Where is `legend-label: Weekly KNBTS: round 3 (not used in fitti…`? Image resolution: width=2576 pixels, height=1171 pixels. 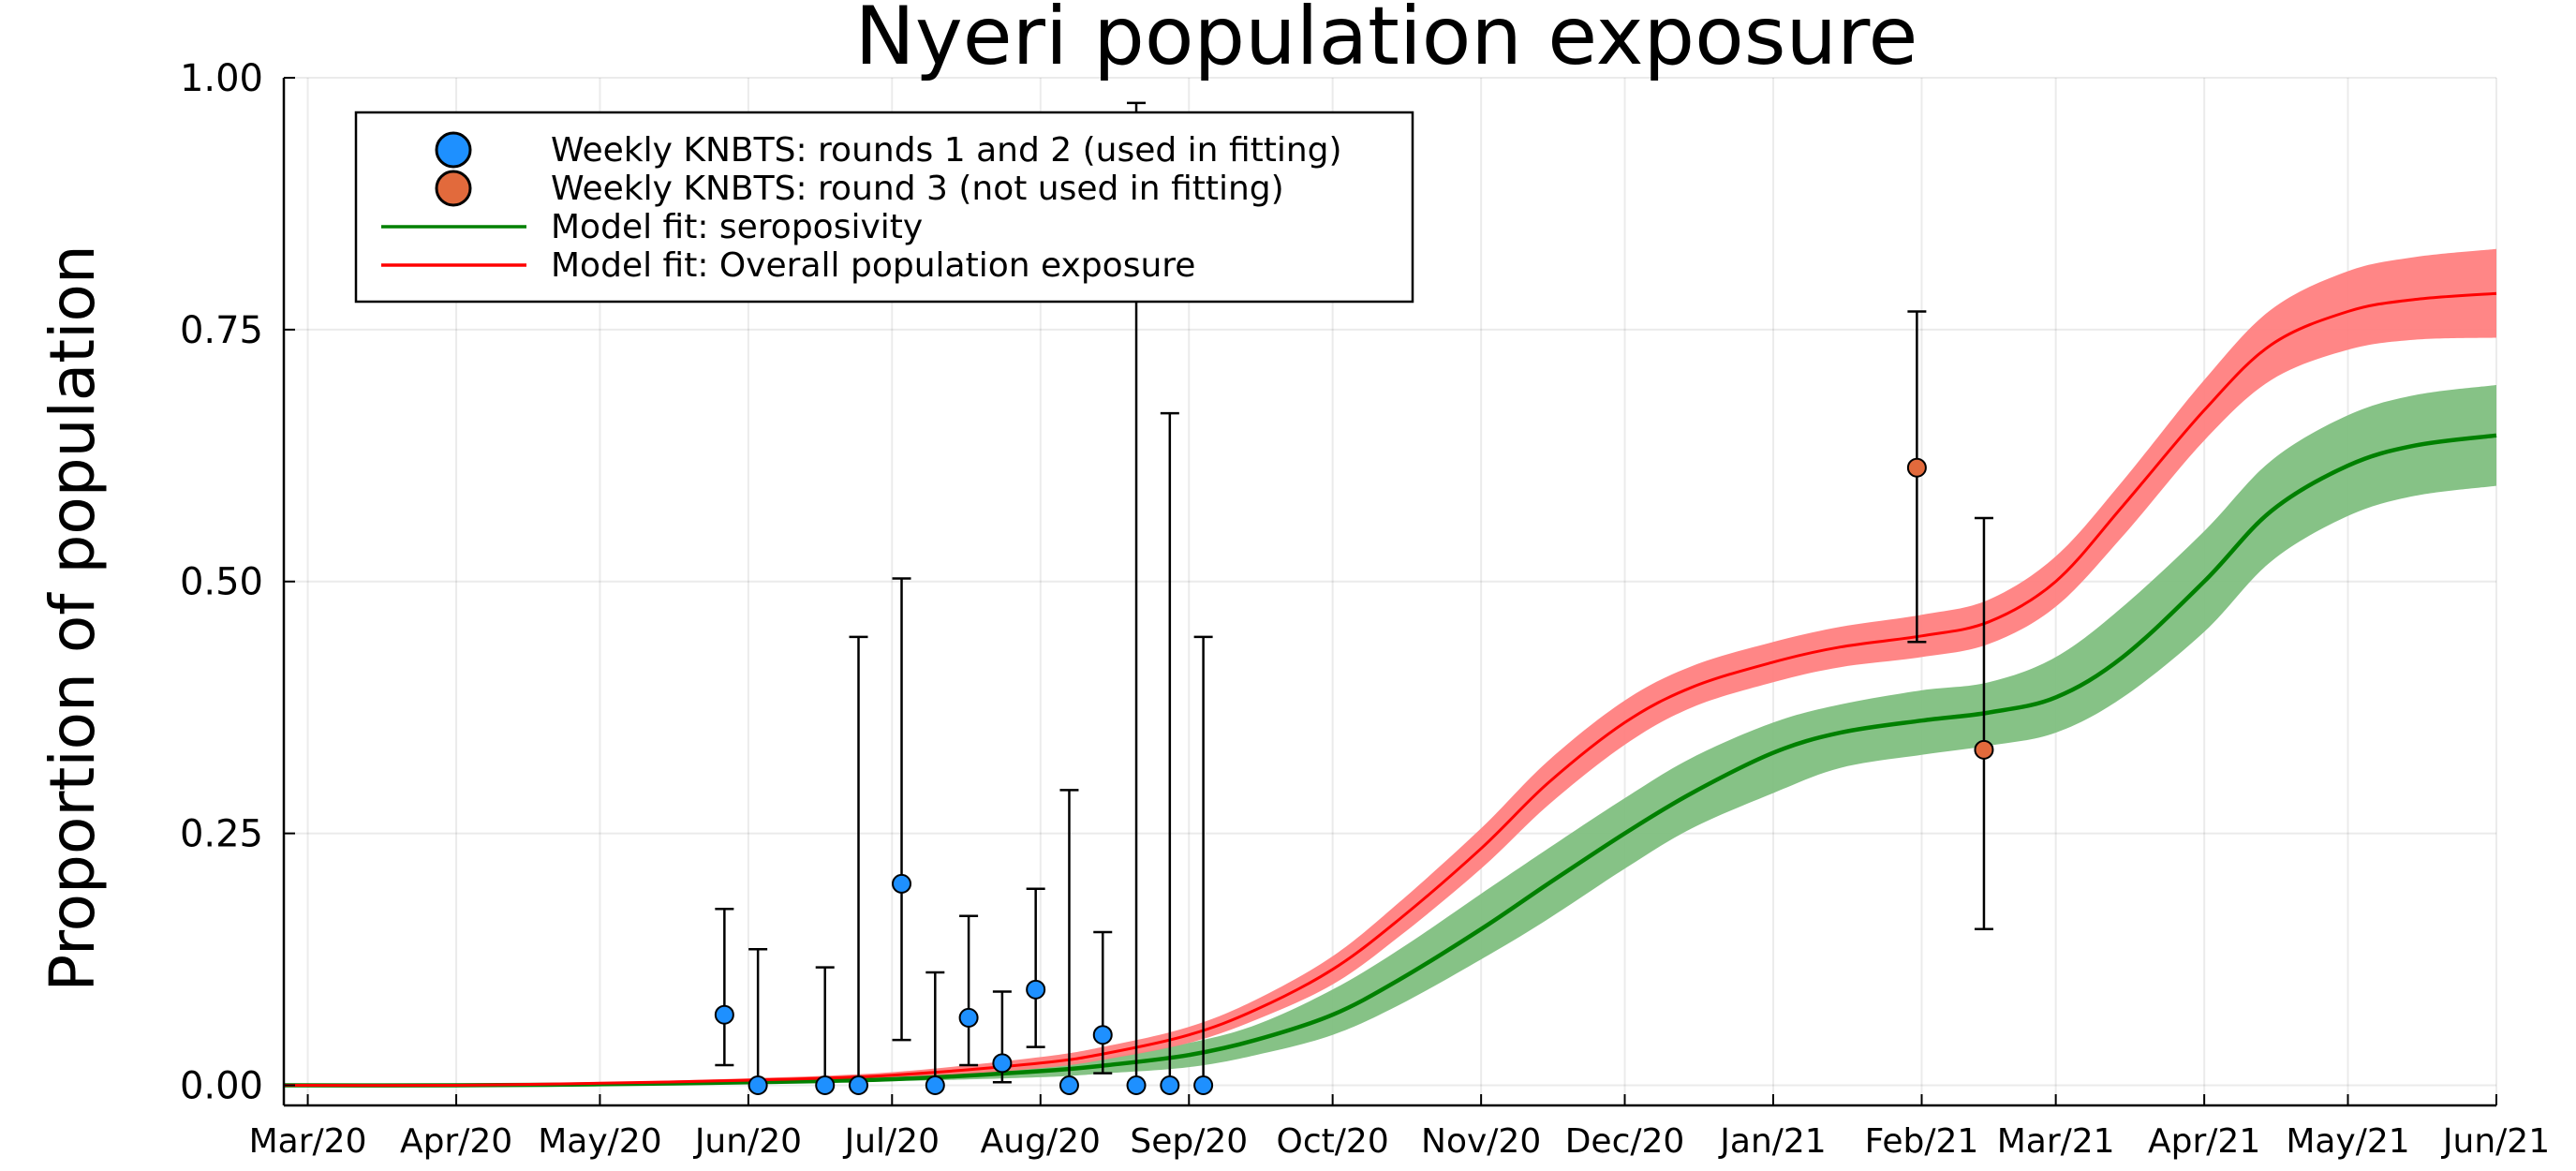
legend-label: Weekly KNBTS: round 3 (not used in fitti… is located at coordinates (918, 189).